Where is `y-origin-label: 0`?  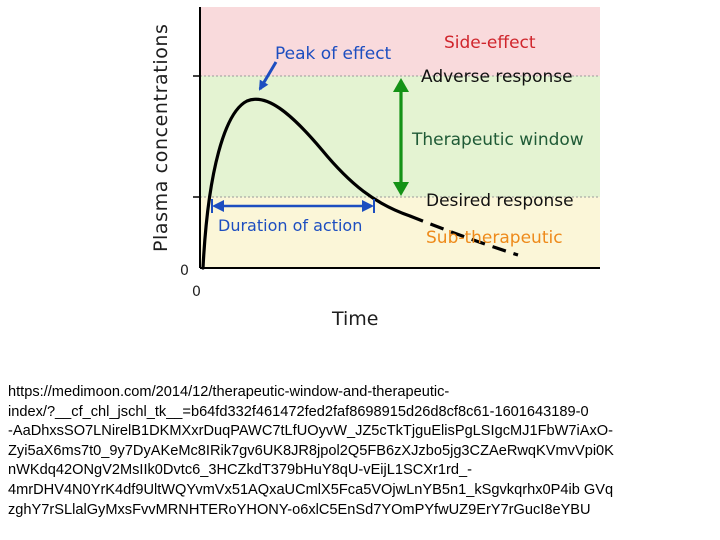
y-origin-label: 0 is located at coordinates (184, 271).